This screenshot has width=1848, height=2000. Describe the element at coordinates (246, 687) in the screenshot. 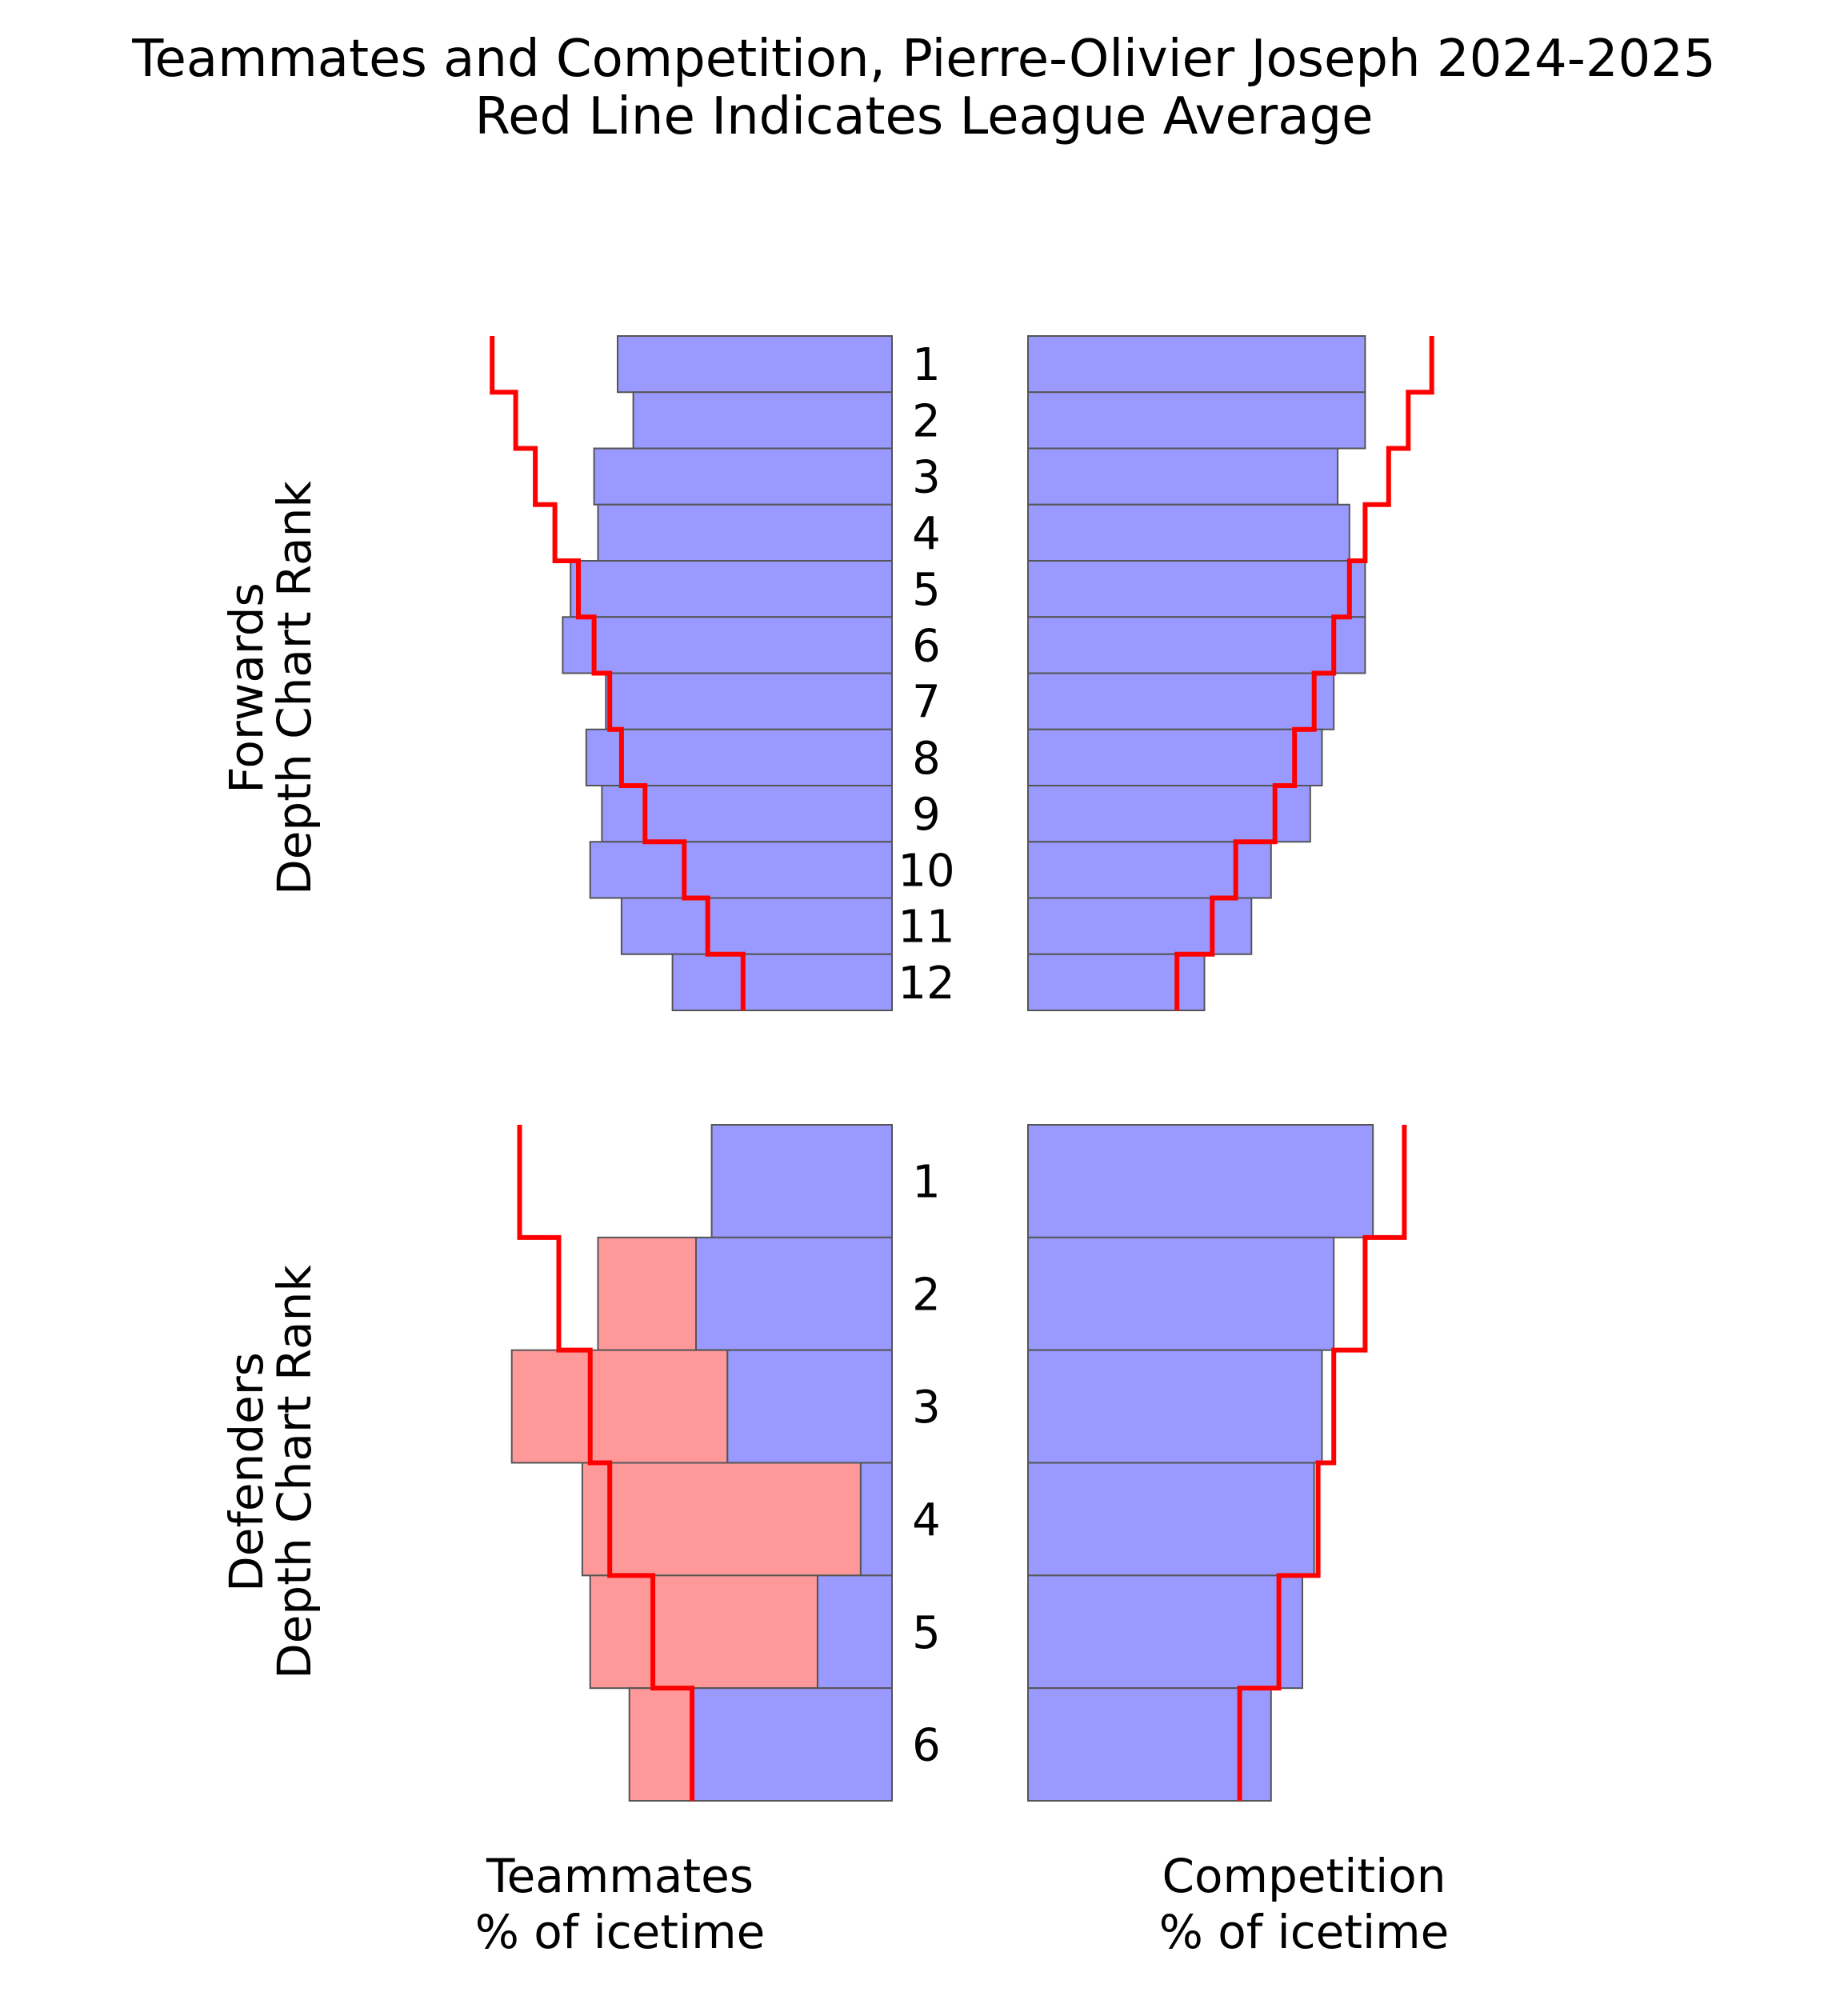

I see `forwards-ylabel-line1: Forwards` at that location.